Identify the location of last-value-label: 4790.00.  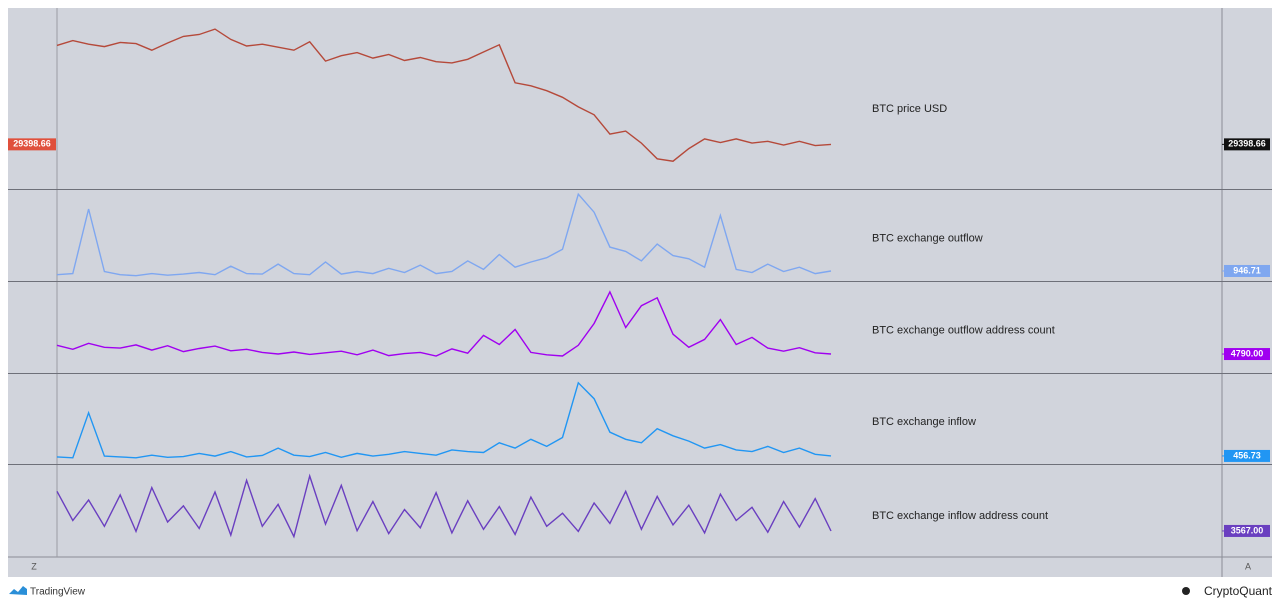
(1247, 353).